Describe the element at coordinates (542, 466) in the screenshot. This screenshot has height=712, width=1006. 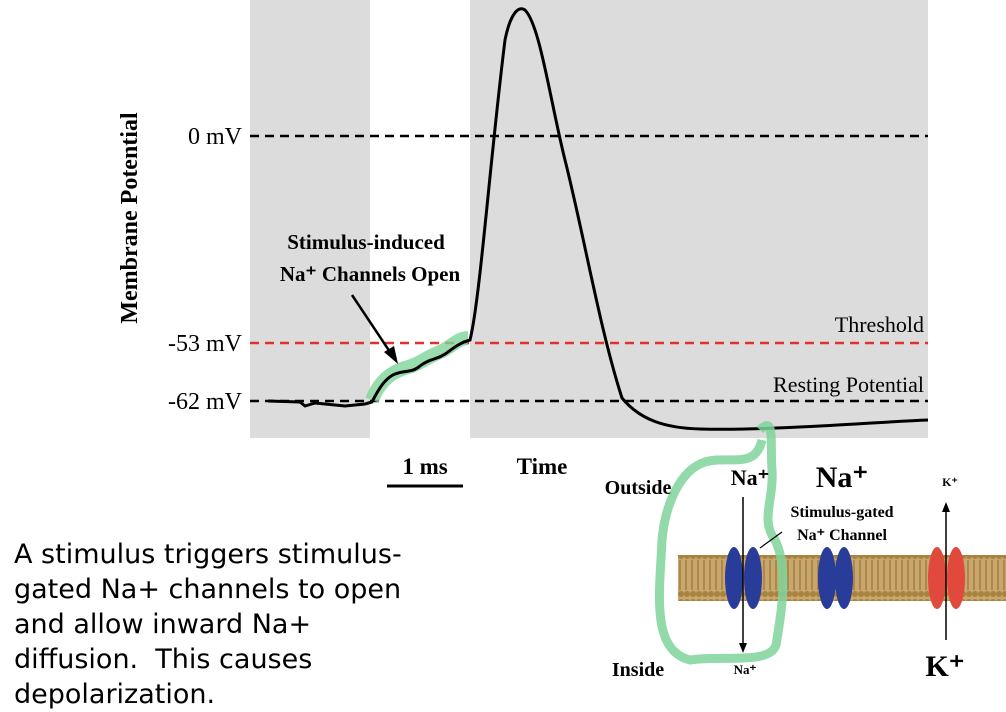
I see `x-axis-label: Time` at that location.